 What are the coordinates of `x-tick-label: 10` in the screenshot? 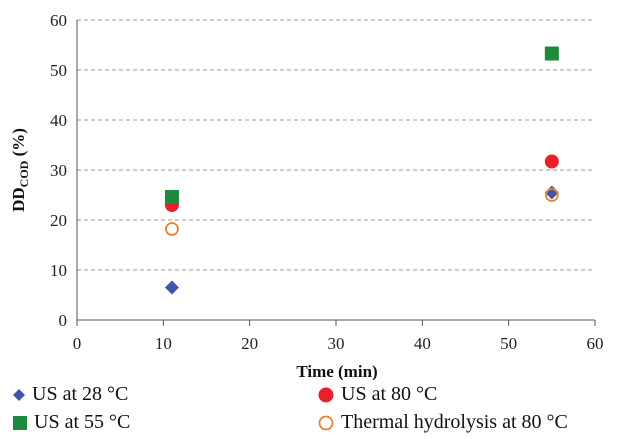 It's located at (163, 343).